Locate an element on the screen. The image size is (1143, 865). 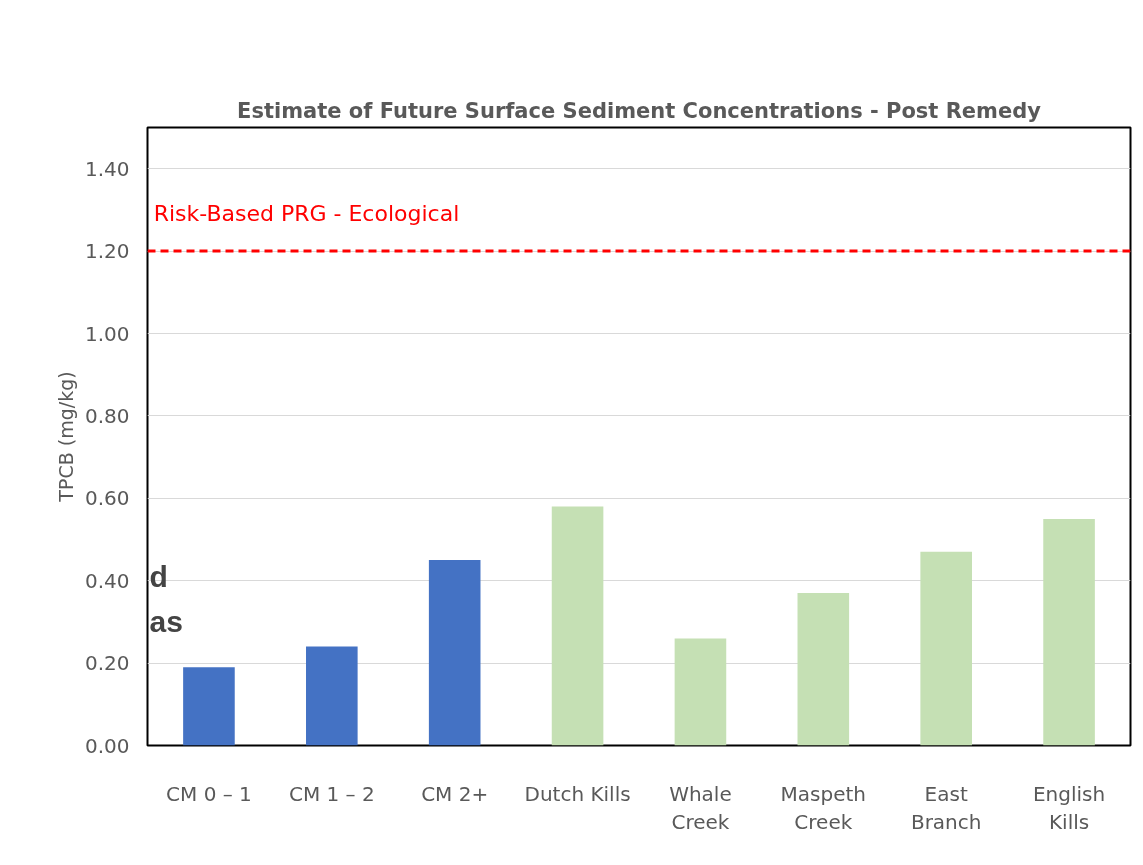
y-tick-label: 0.60 is located at coordinates (107, 498).